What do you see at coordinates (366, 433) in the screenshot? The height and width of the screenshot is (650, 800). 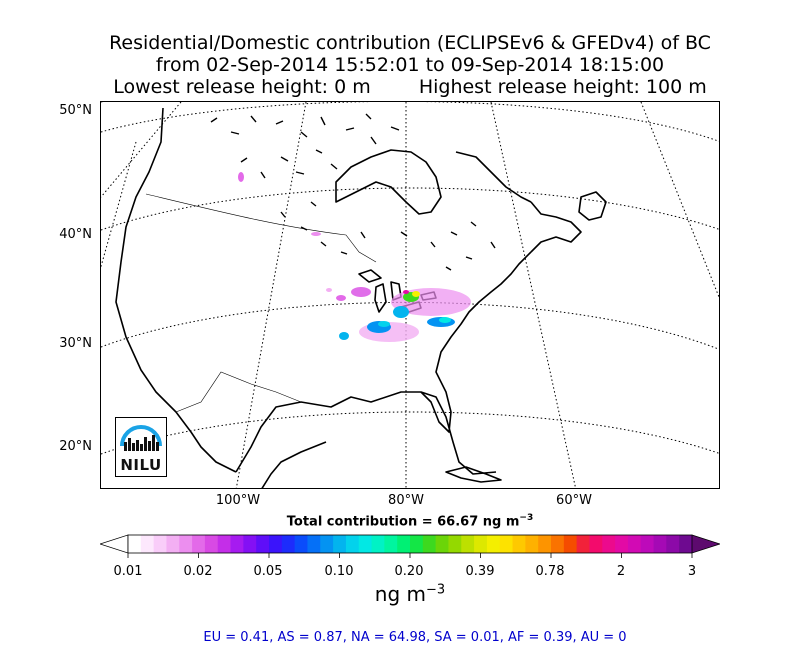 I see `gulf-coast` at bounding box center [366, 433].